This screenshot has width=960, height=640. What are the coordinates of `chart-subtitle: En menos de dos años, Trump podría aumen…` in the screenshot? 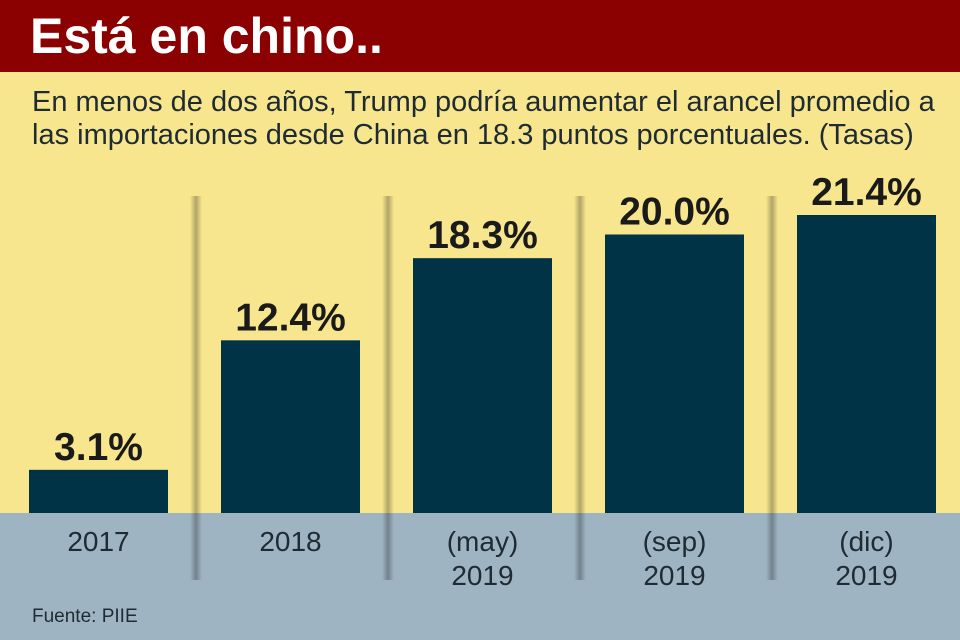 It's located at (483, 118).